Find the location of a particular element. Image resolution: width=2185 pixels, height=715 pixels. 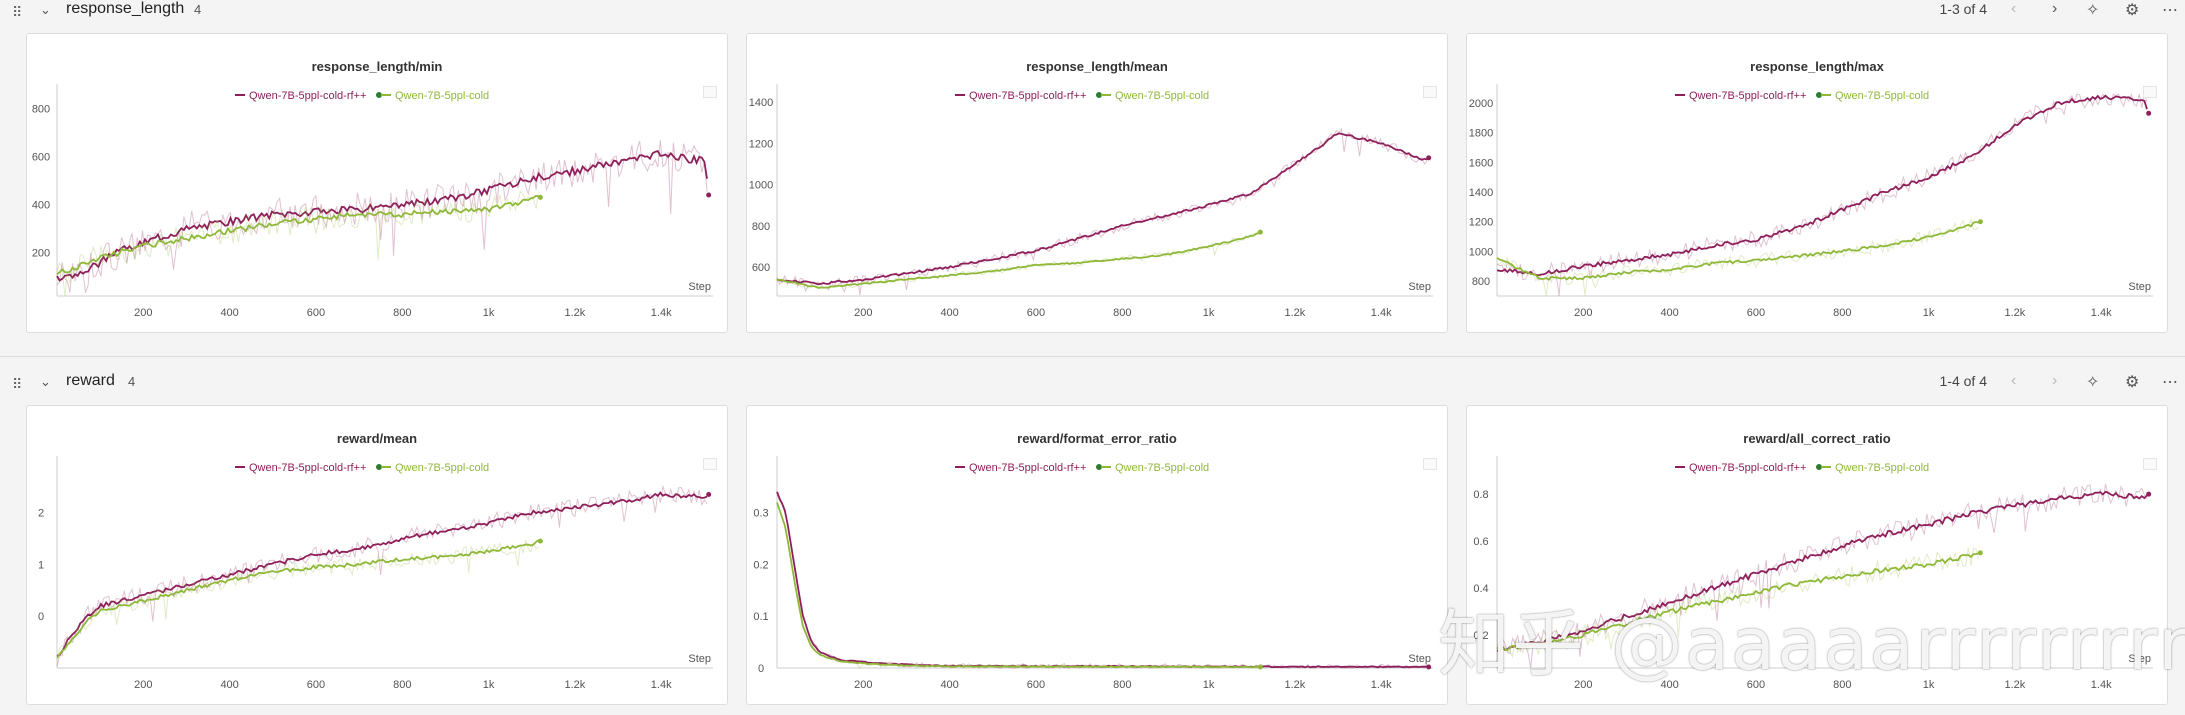

y-tick-label: 1 is located at coordinates (41, 565).